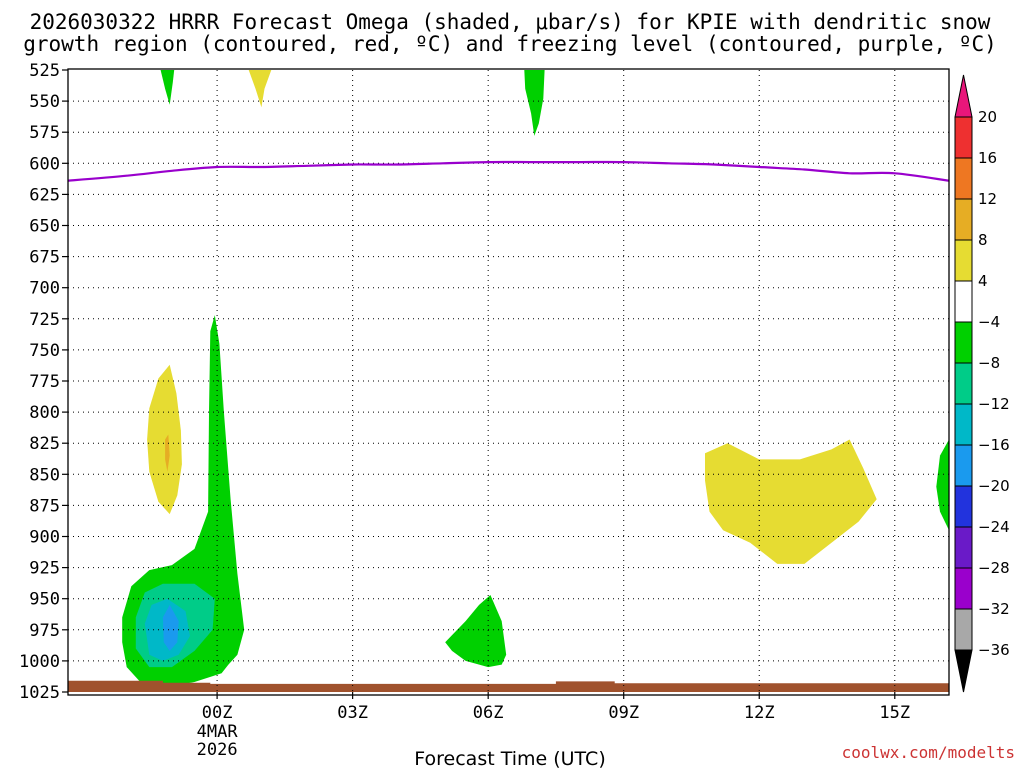 The width and height of the screenshot is (1024, 768). I want to click on x-tick-label: 06Z, so click(488, 713).